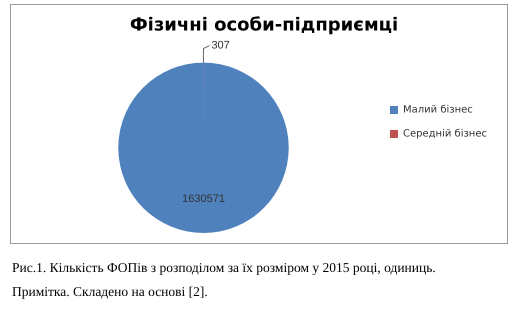  I want to click on data-label: 1630571, so click(203, 198).